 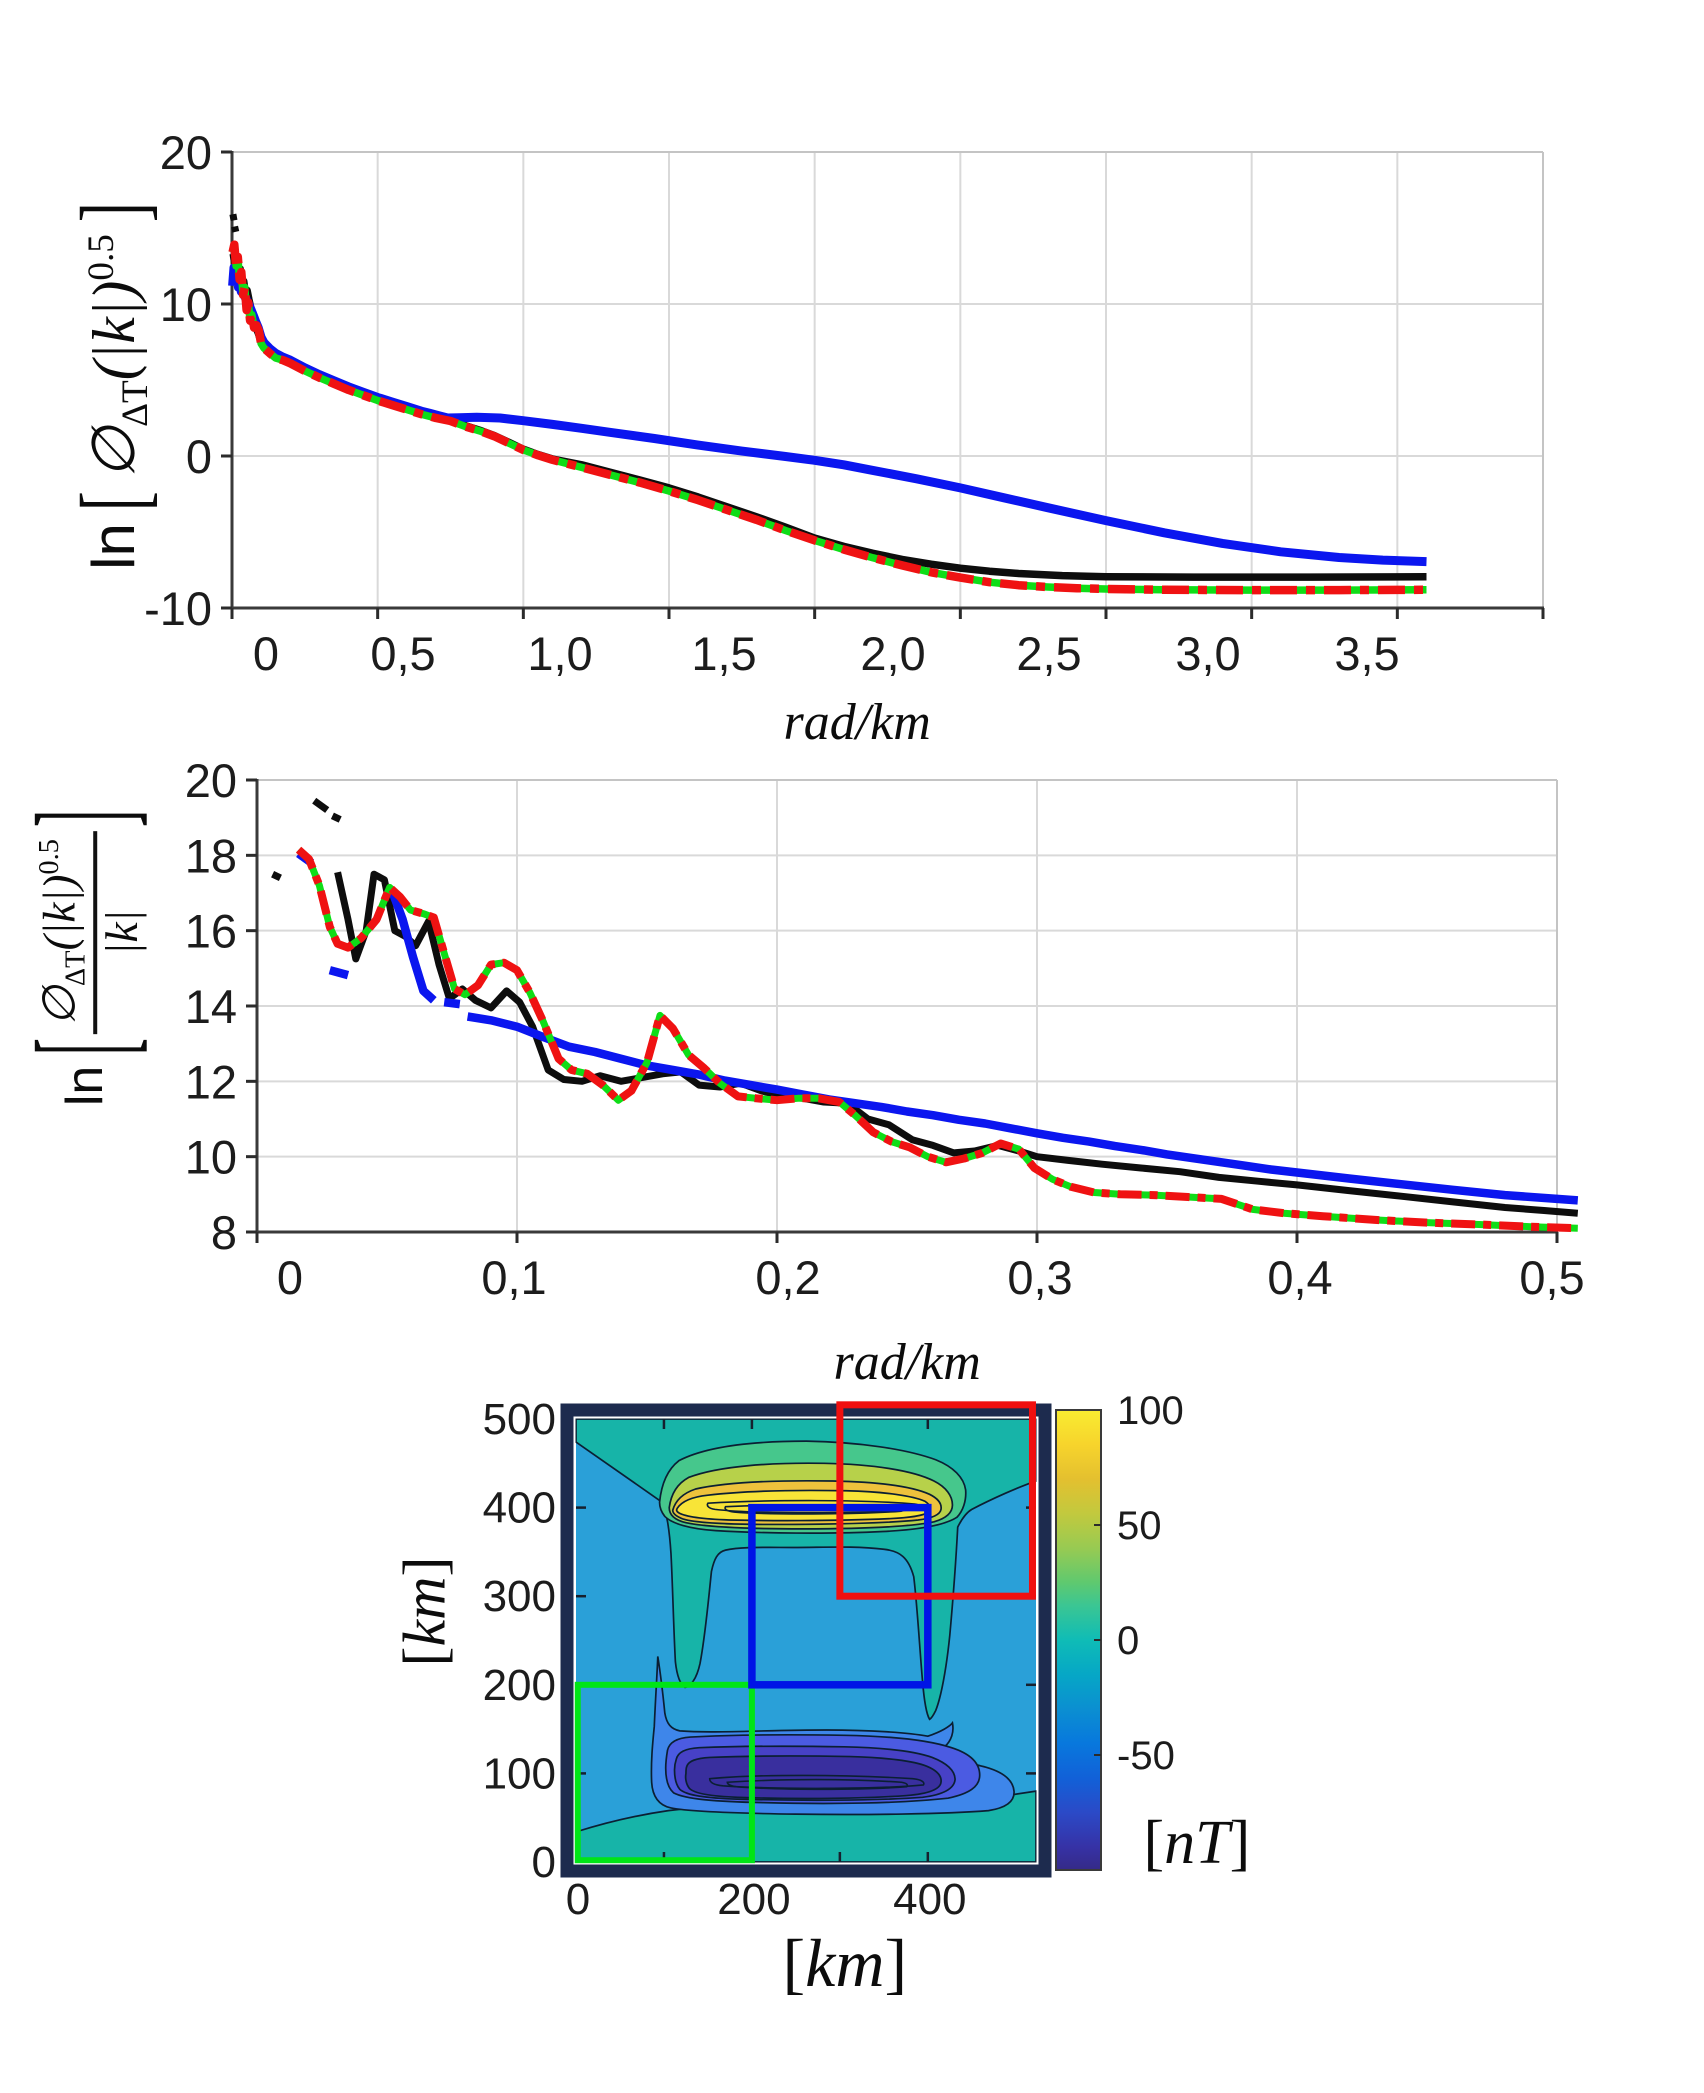 I want to click on map-ylabel-text: km, so click(x=424, y=1611).